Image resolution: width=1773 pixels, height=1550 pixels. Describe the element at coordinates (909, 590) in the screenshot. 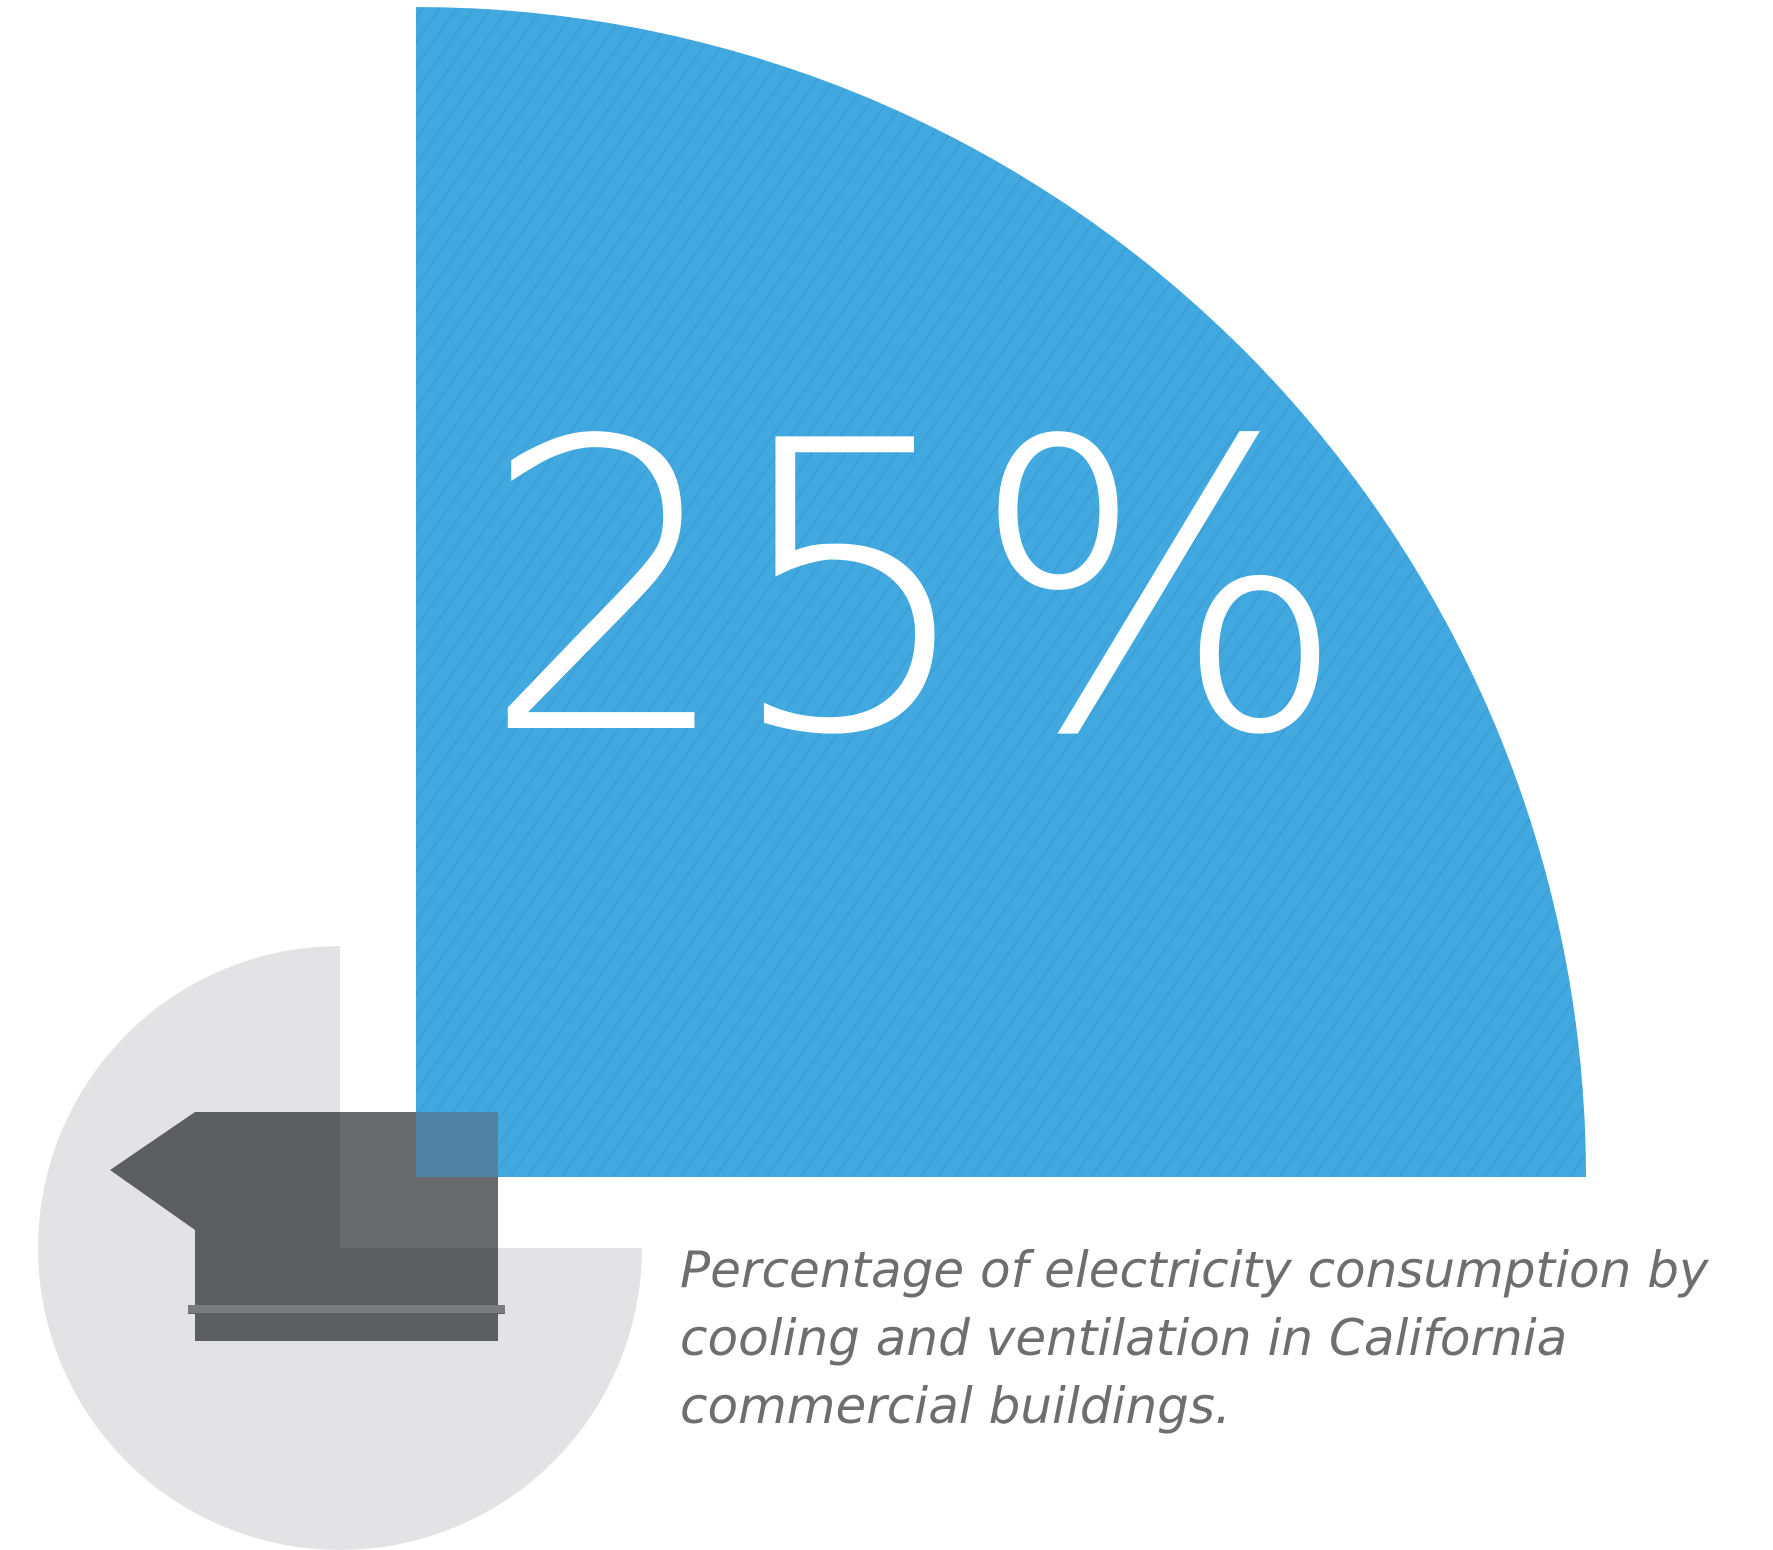

I see `stat-value-label: 25%` at that location.